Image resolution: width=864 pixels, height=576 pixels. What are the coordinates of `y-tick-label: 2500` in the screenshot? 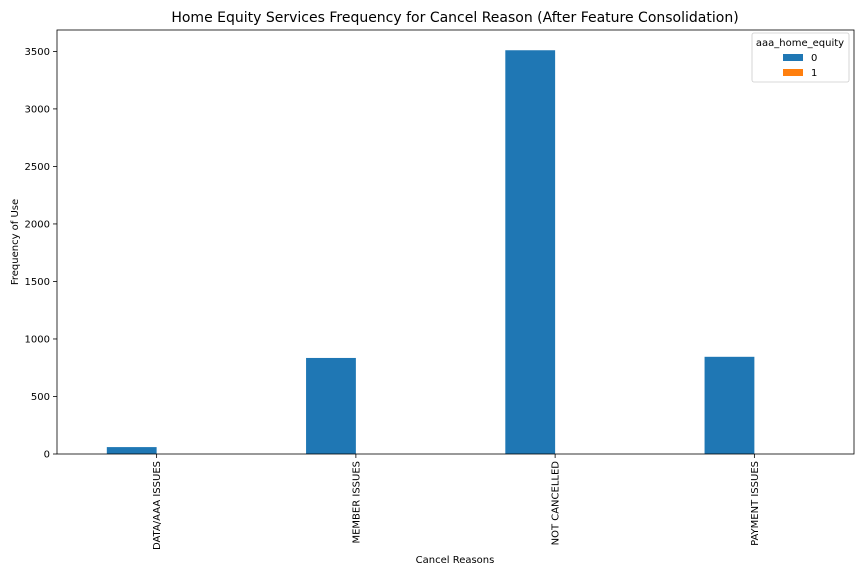 It's located at (37, 167).